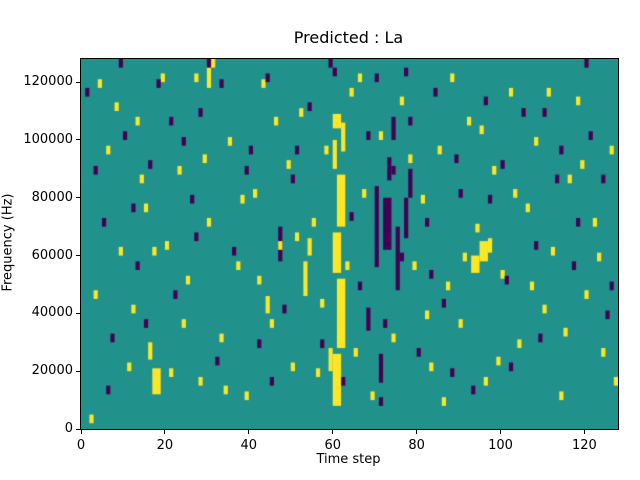  I want to click on y-tick-label: 100000, so click(48, 139).